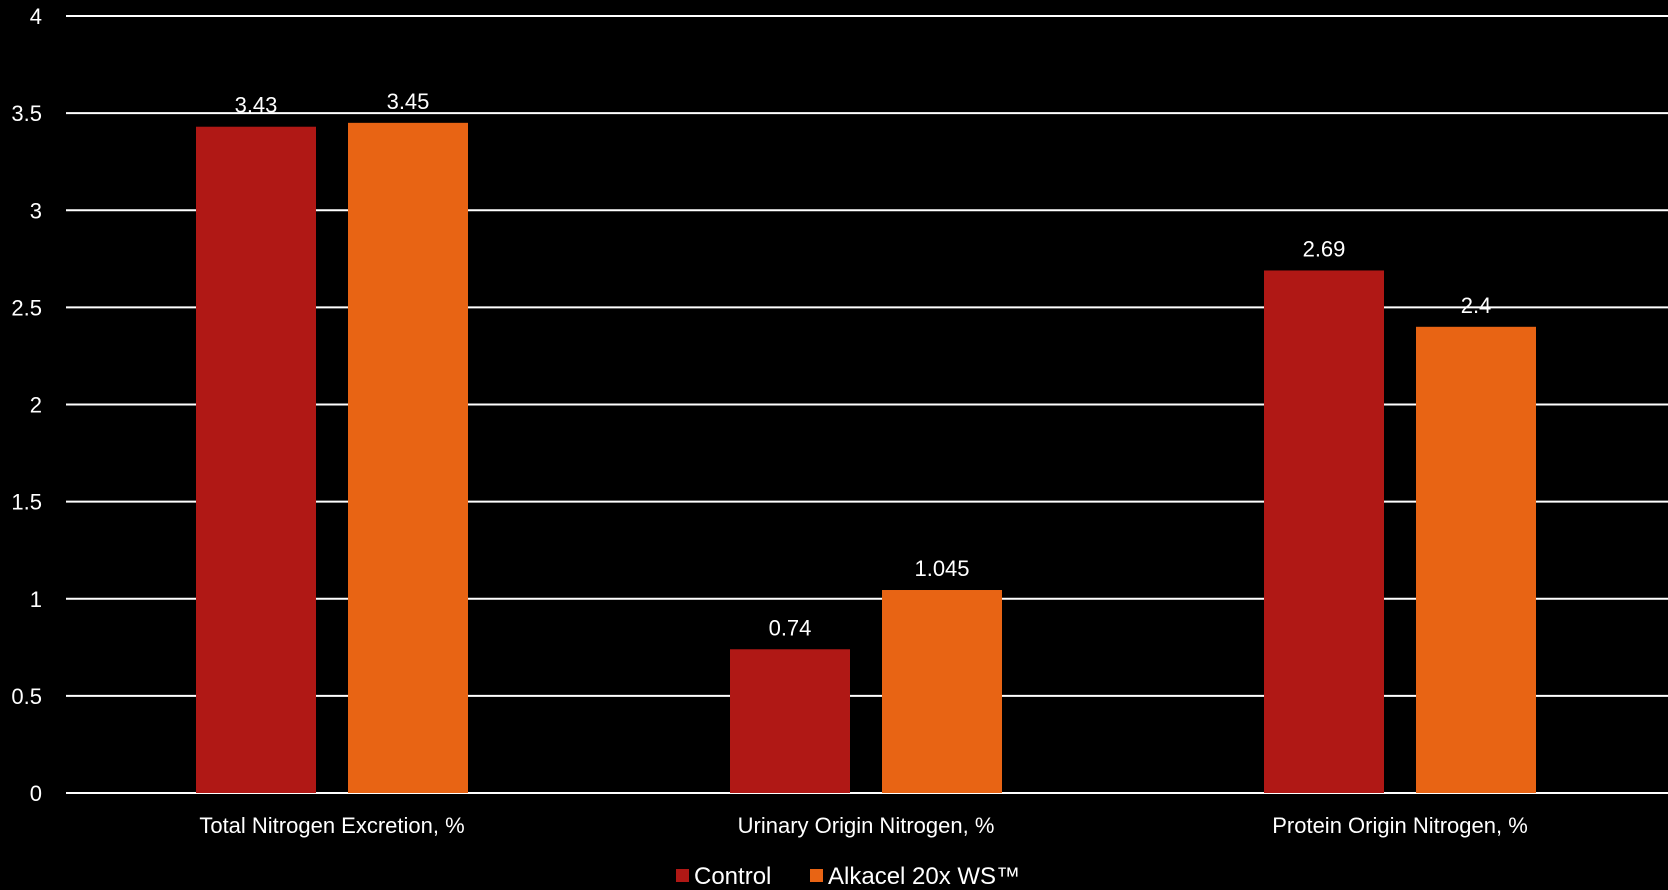  What do you see at coordinates (36, 599) in the screenshot?
I see `y-tick-label: 1` at bounding box center [36, 599].